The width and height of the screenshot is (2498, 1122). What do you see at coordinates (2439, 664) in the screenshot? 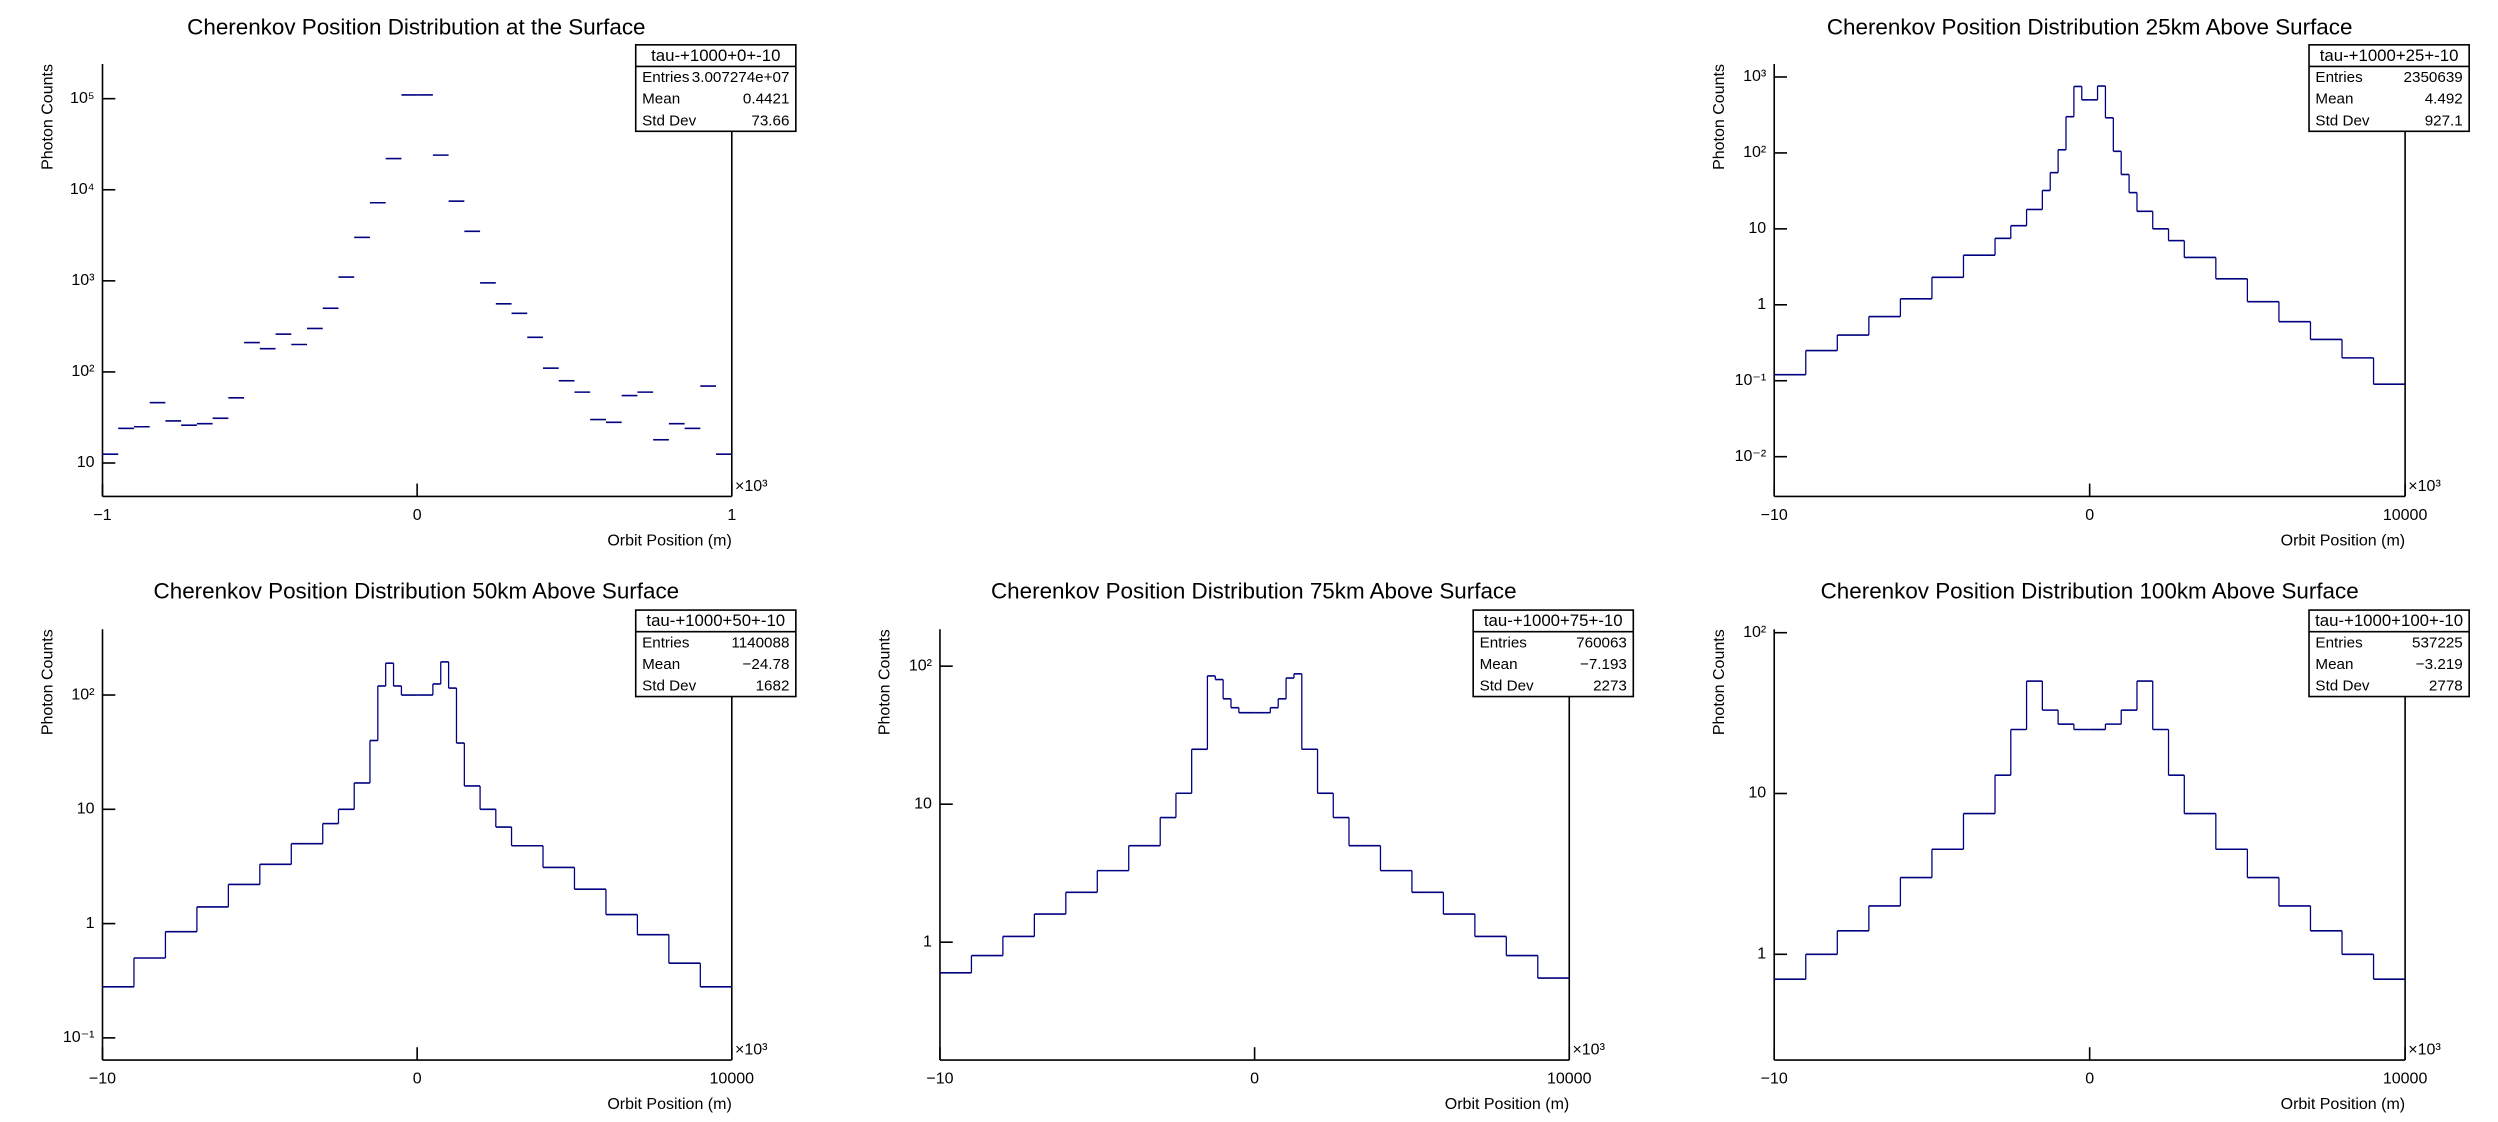
I see `stats-value: −3.219` at bounding box center [2439, 664].